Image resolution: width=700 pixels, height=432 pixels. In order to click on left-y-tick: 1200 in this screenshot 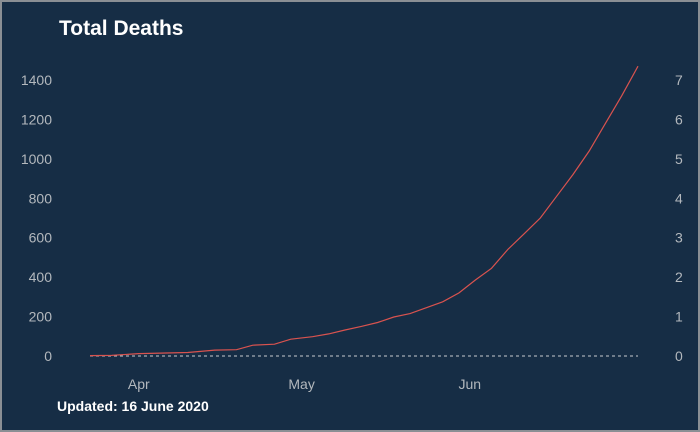, I will do `click(36, 119)`.